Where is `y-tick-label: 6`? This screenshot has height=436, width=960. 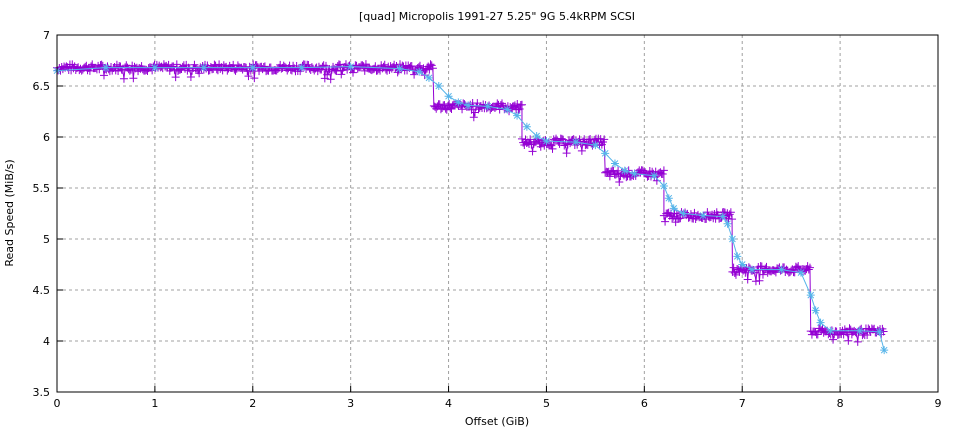 y-tick-label: 6 is located at coordinates (46, 137).